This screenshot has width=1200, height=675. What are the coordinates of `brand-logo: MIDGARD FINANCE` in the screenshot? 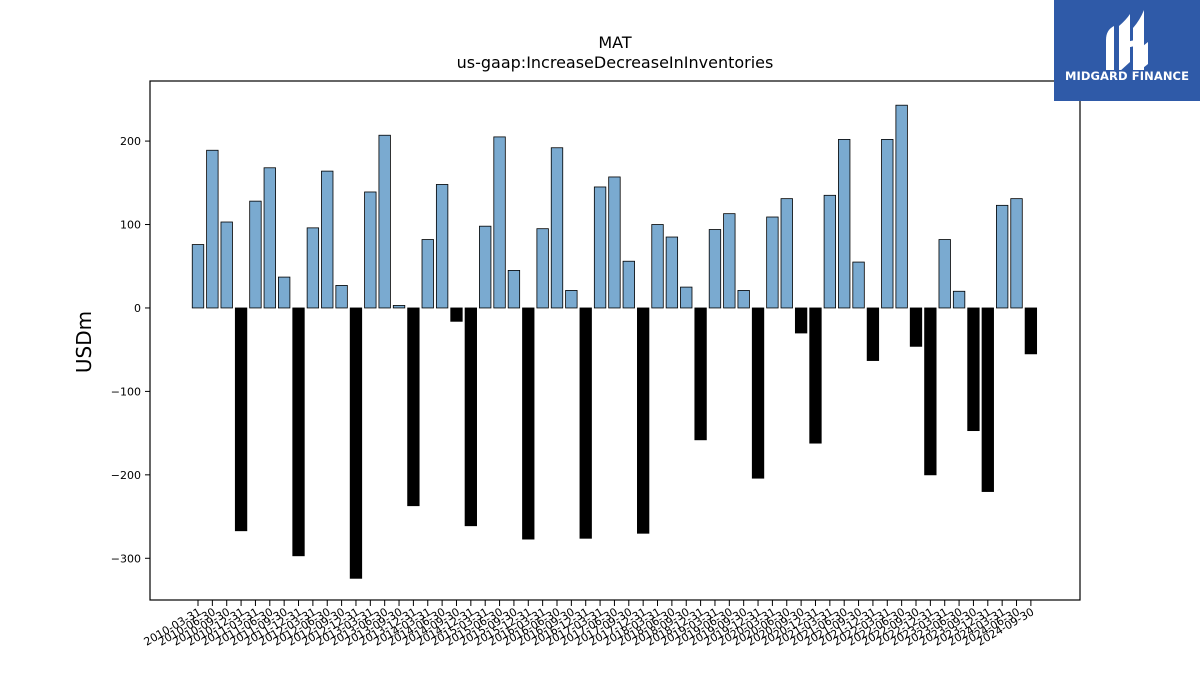 It's located at (1127, 50).